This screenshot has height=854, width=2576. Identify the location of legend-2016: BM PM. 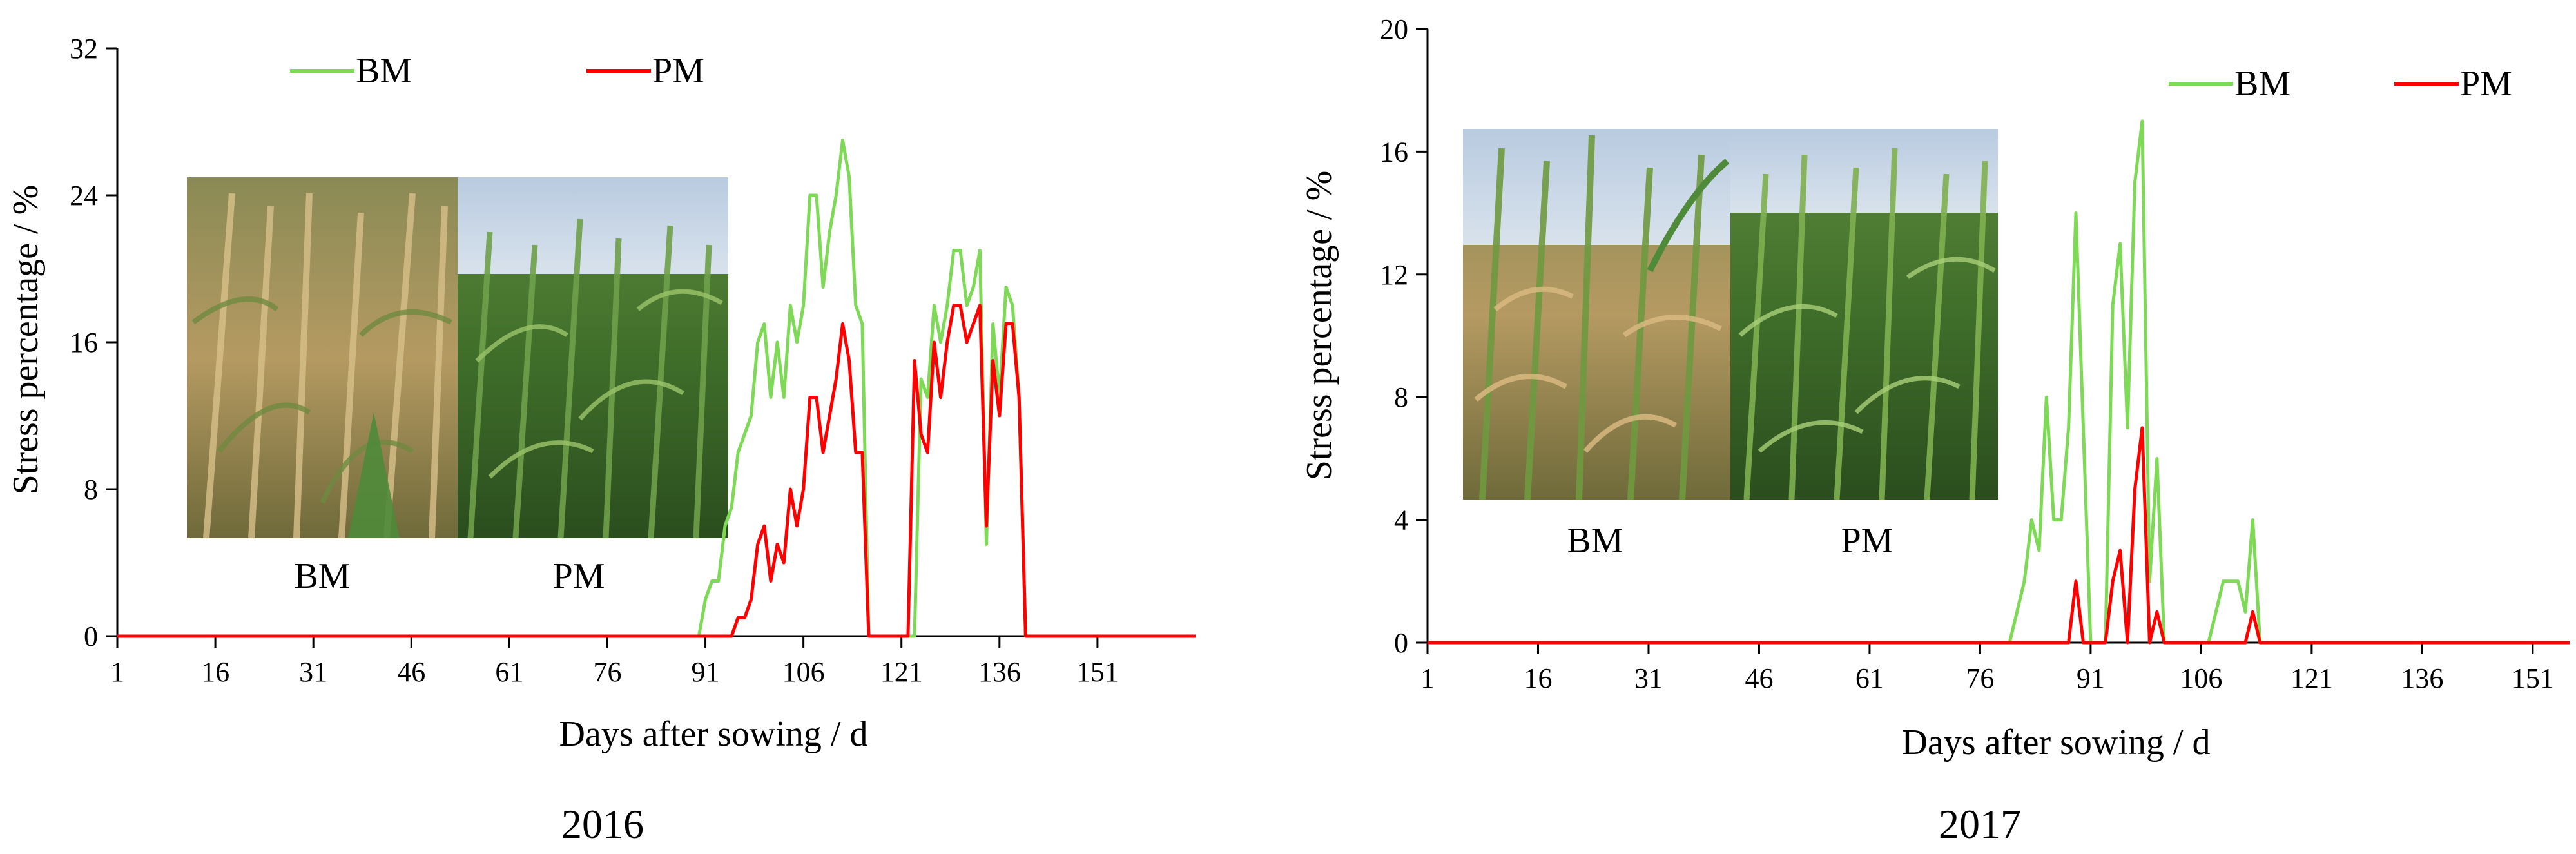
(497, 71).